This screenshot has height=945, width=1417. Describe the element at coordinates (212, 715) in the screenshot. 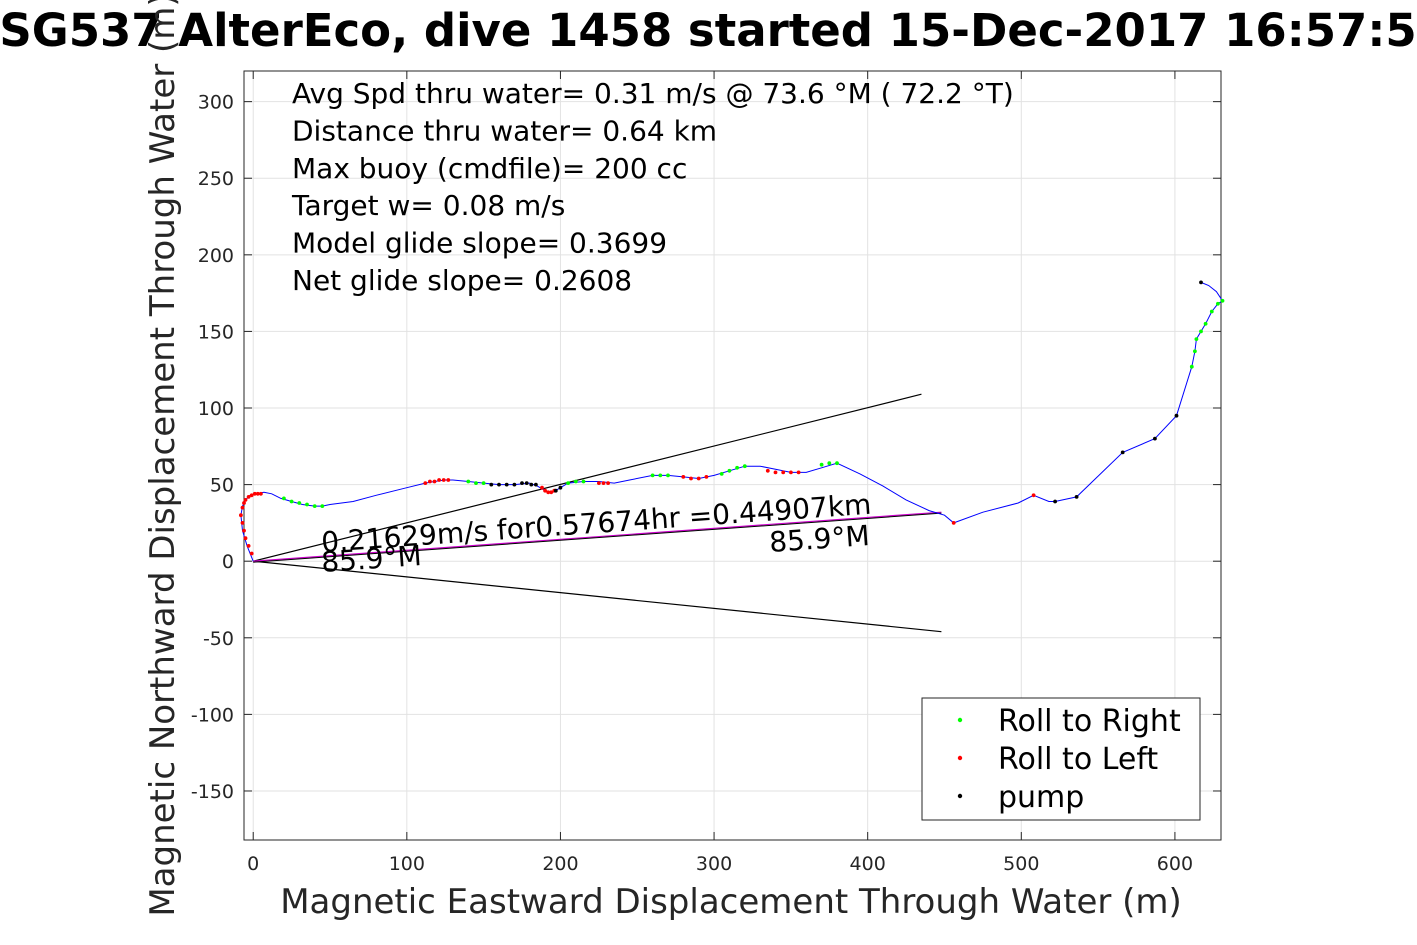

I see `y-tick-label: -100` at that location.